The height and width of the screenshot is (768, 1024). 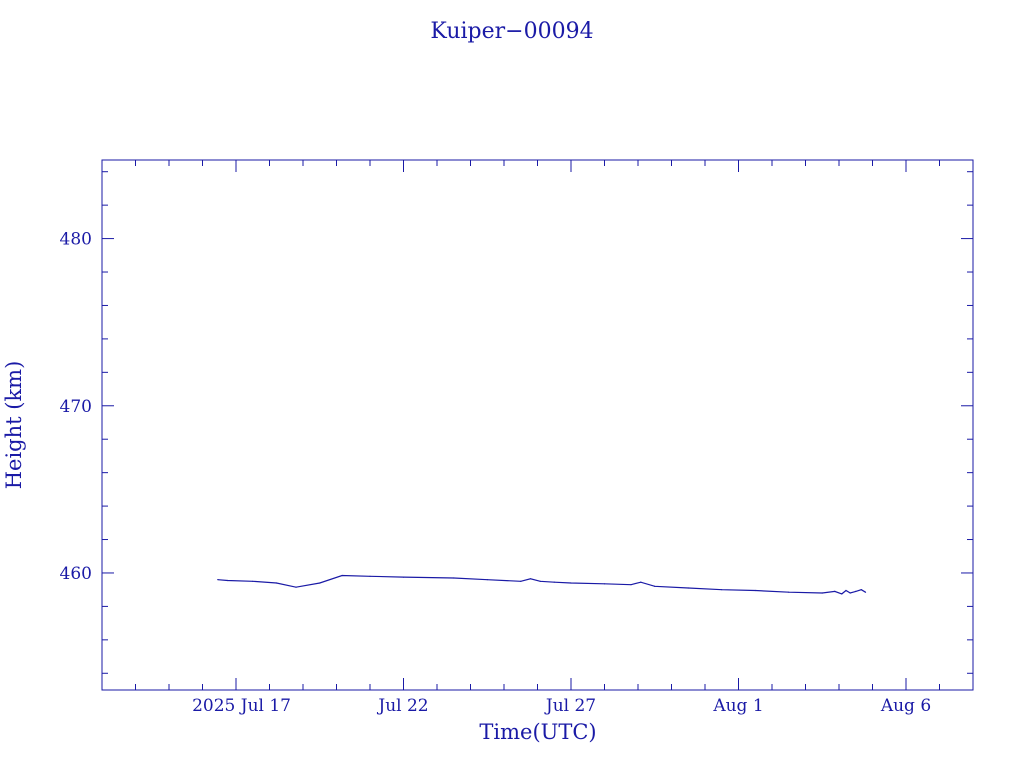 What do you see at coordinates (241, 706) in the screenshot?
I see `x-tick-label: 2025 Jul 17` at bounding box center [241, 706].